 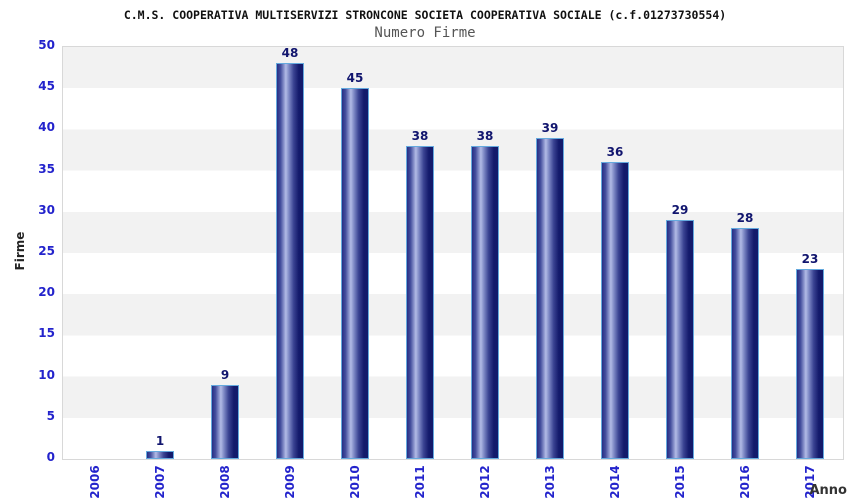 I want to click on bar-value-label: 29, so click(x=680, y=210).